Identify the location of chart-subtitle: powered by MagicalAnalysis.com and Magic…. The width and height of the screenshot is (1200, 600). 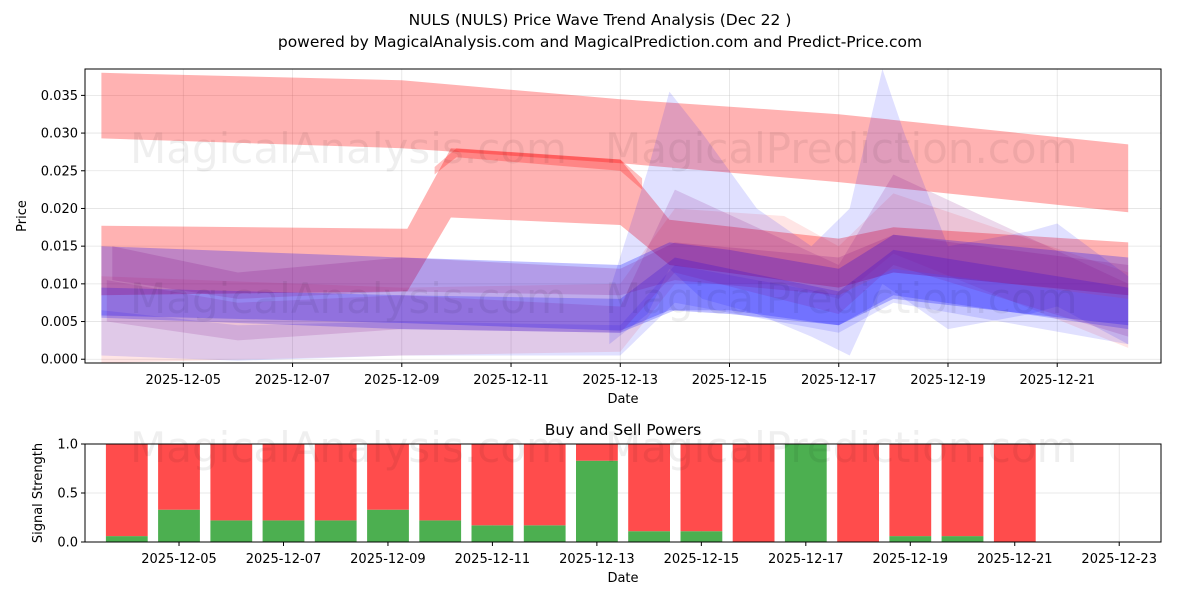
(600, 42).